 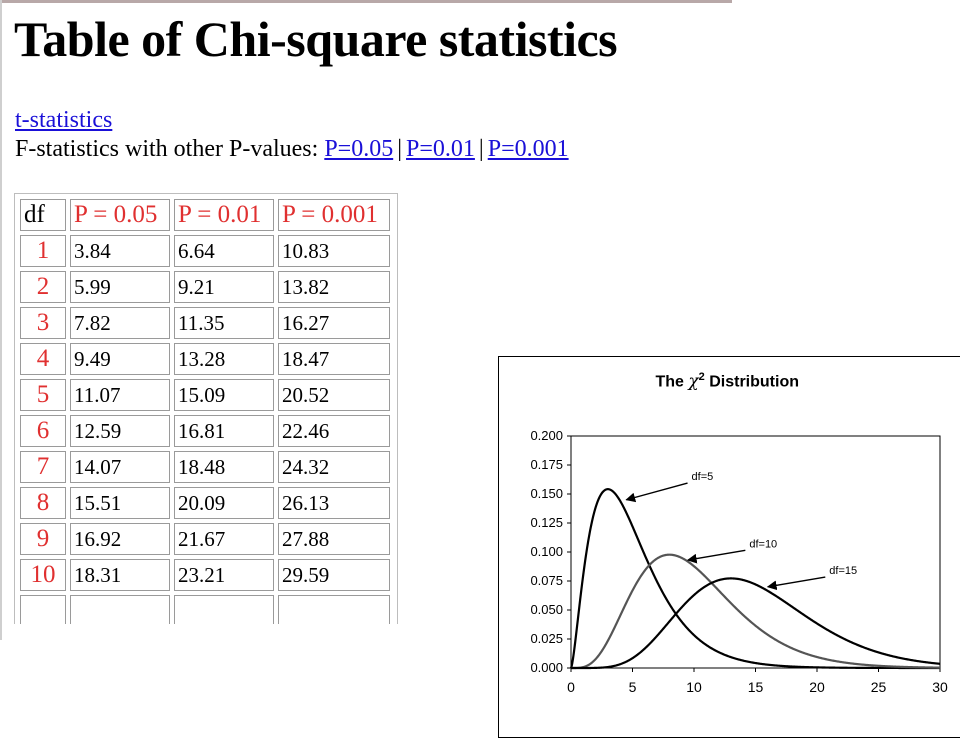 I want to click on top-border, so click(x=366, y=1).